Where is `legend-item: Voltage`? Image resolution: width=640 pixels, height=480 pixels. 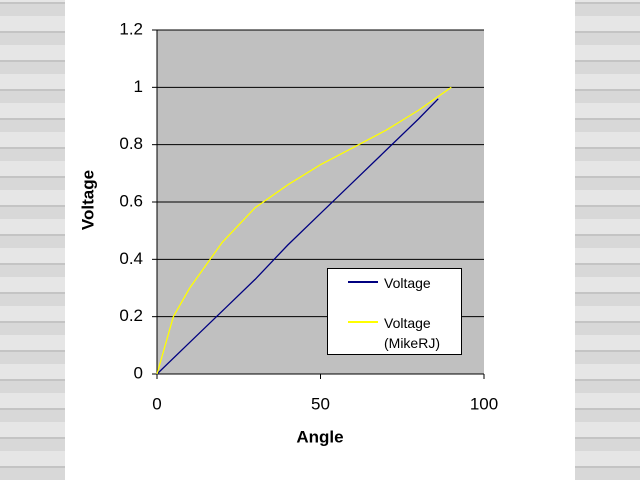 legend-item: Voltage is located at coordinates (391, 283).